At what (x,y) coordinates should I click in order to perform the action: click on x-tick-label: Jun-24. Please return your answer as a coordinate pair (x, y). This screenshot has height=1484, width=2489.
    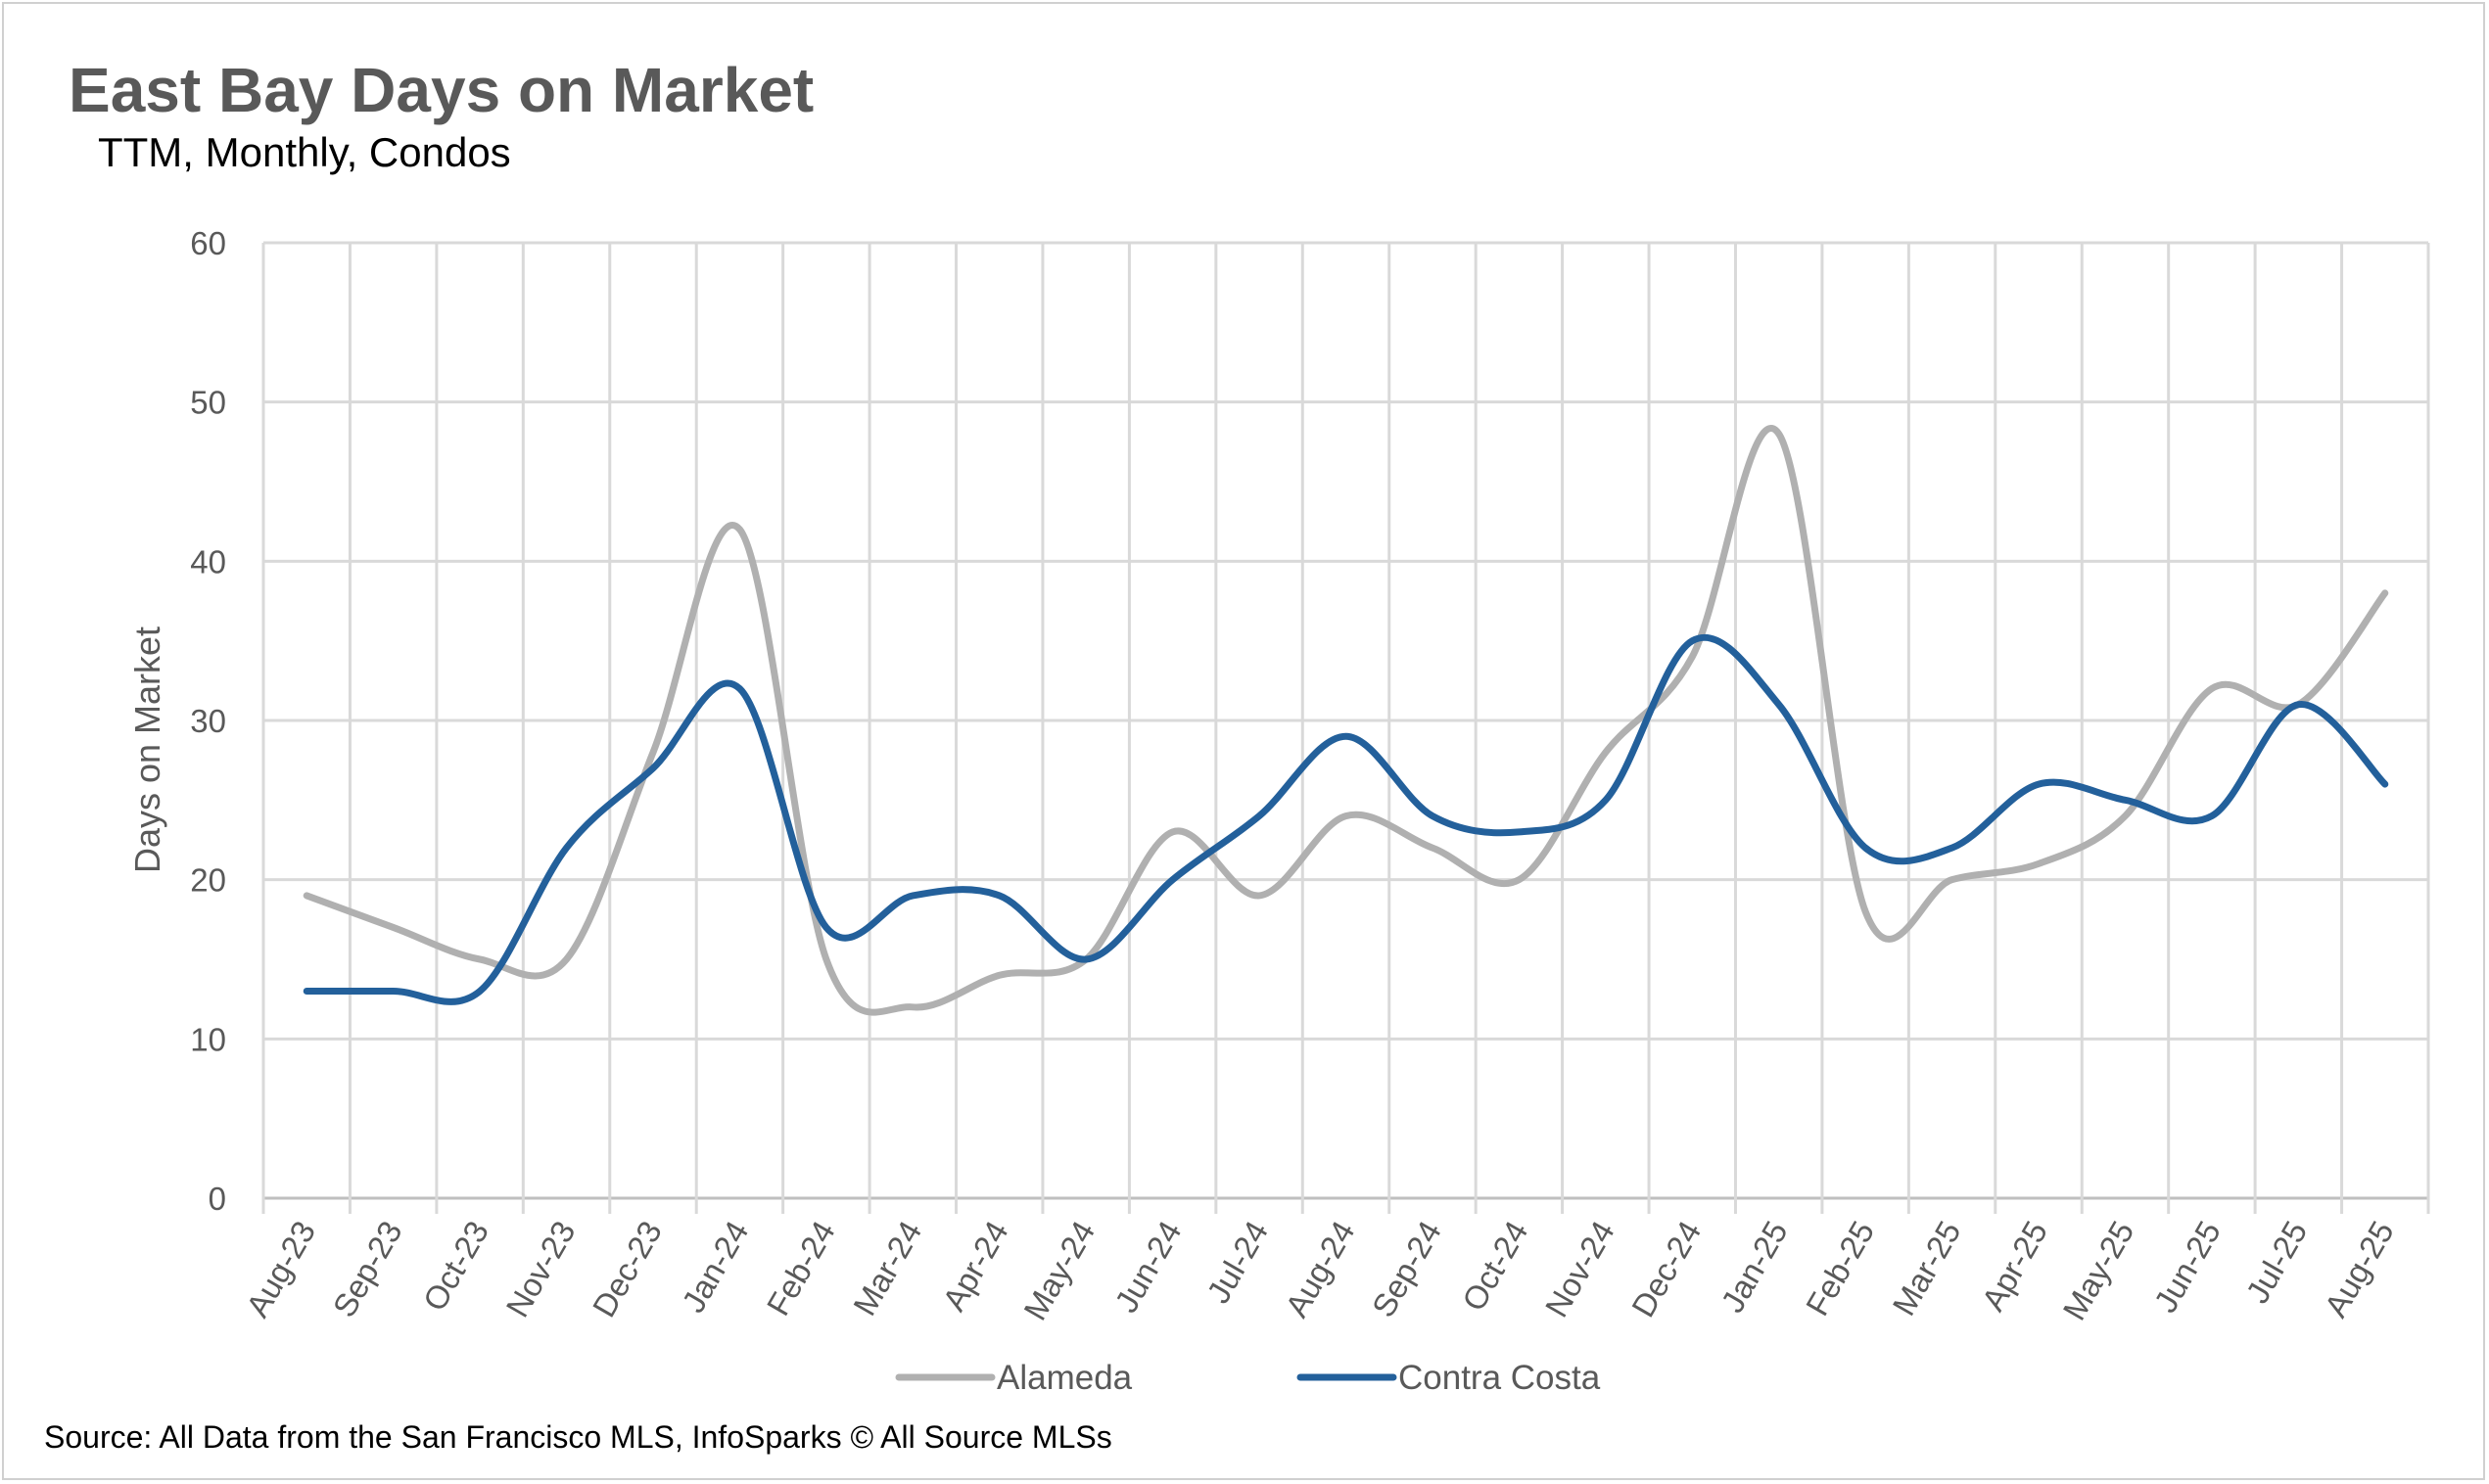
    Looking at the image, I should click on (1148, 1267).